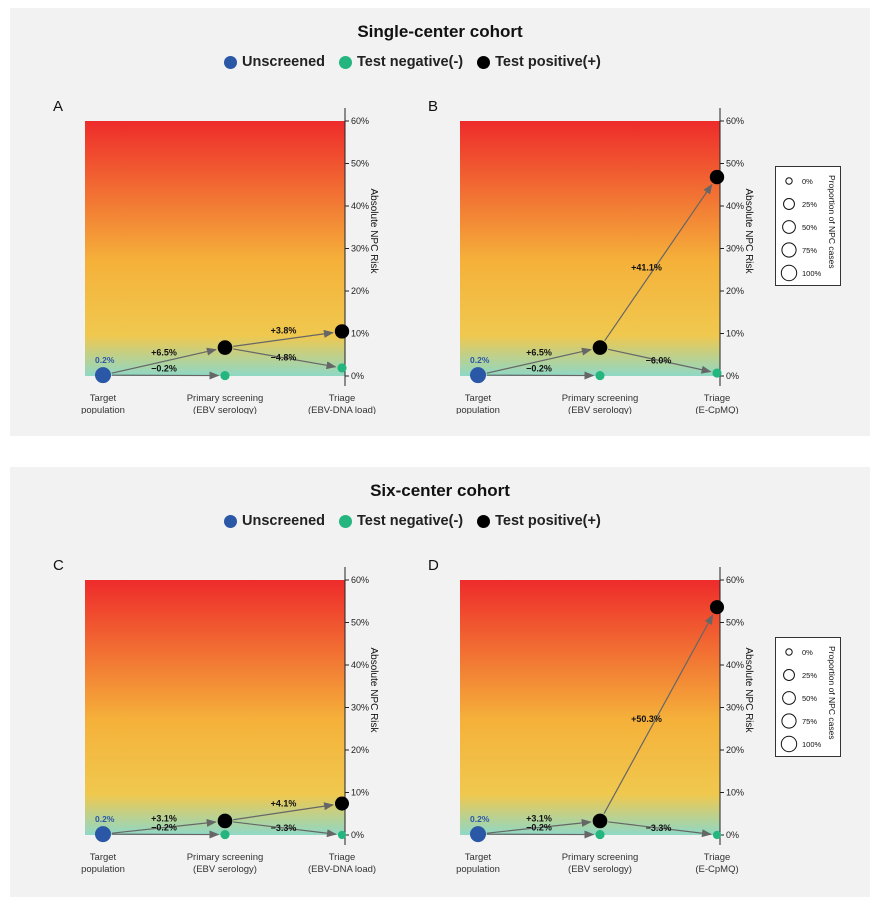  Describe the element at coordinates (716, 869) in the screenshot. I see `stage-label: (E-CpMQ)` at that location.